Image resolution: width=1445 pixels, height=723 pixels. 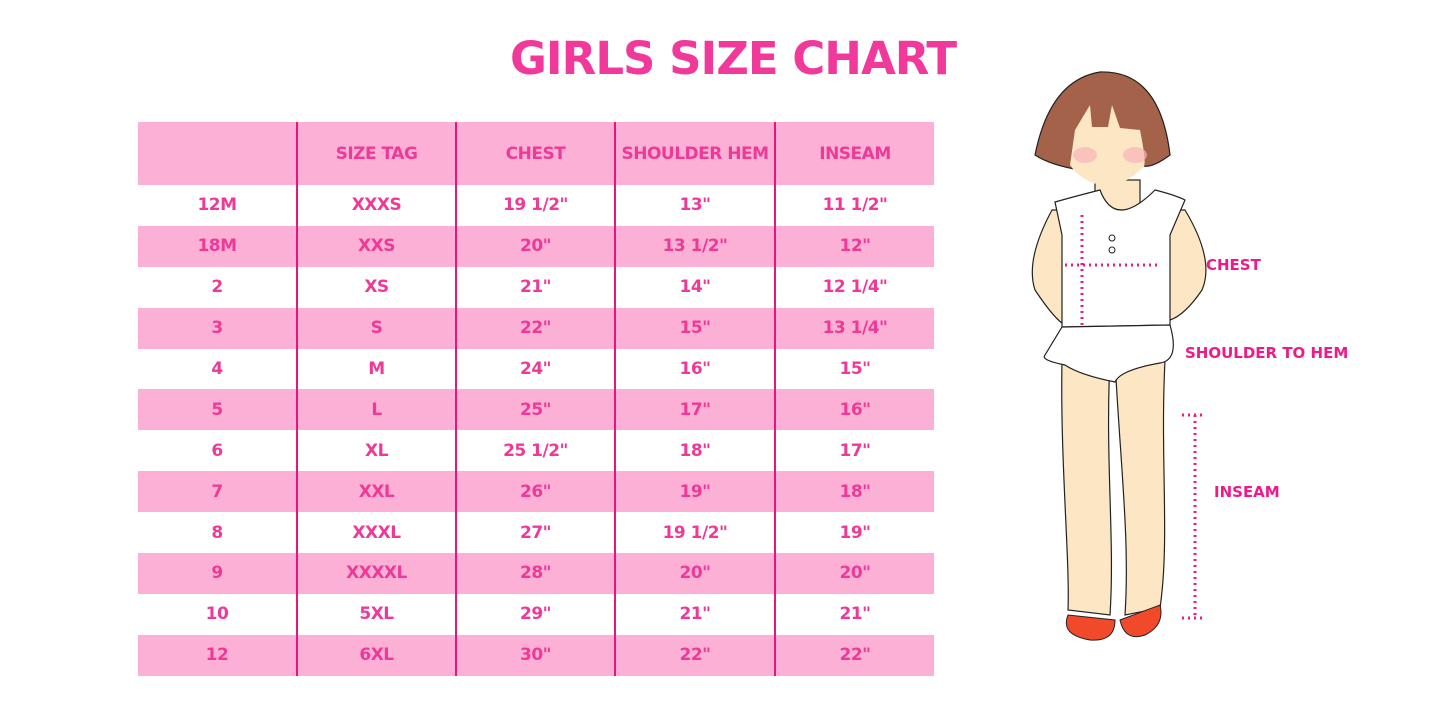 I want to click on table-row: 3 S 22" 15" 13 1/4", so click(x=536, y=328).